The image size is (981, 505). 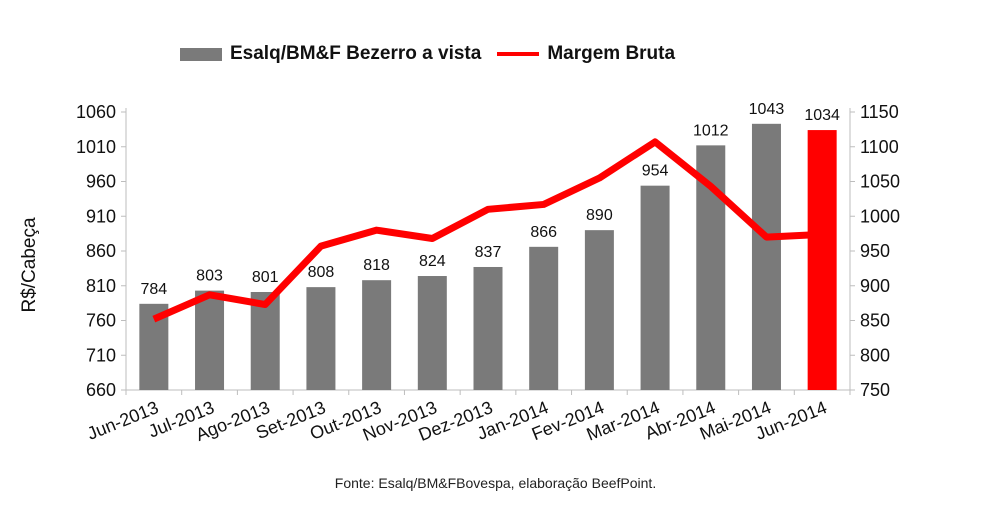 What do you see at coordinates (488, 252) in the screenshot?
I see `bar-value-label: 837` at bounding box center [488, 252].